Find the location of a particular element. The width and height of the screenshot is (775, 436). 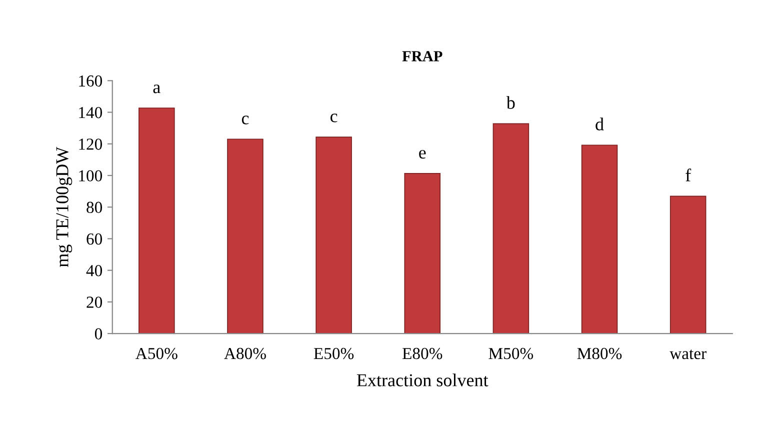

y-tick-label: 20 is located at coordinates (94, 302).